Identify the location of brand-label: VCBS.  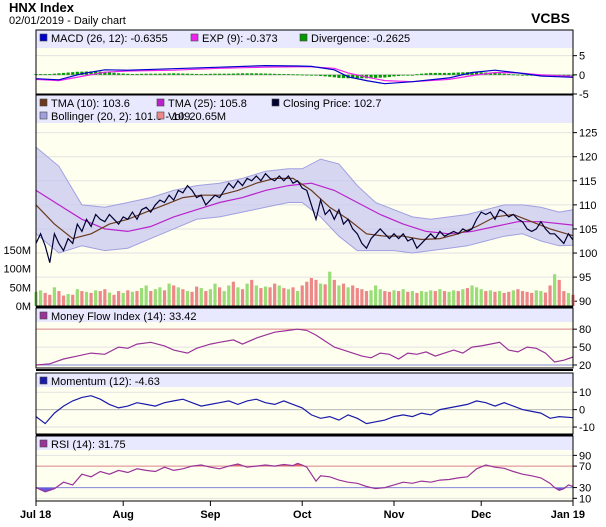
(550, 18).